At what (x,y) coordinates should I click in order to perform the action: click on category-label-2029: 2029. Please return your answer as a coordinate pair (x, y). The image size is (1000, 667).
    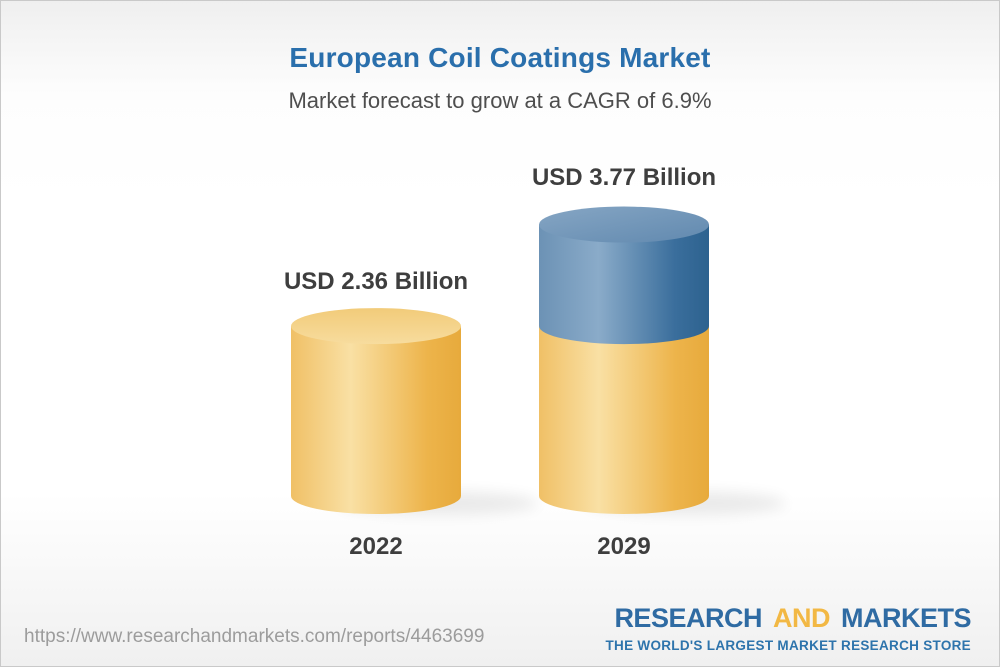
    Looking at the image, I should click on (624, 546).